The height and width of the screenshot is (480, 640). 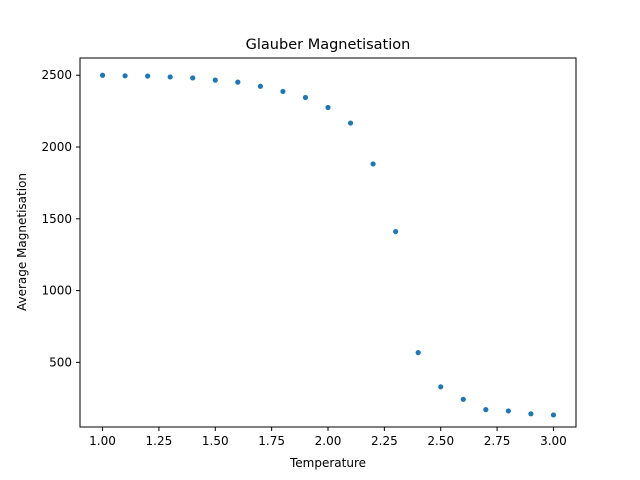 What do you see at coordinates (159, 441) in the screenshot?
I see `x-tick-label: 1.25` at bounding box center [159, 441].